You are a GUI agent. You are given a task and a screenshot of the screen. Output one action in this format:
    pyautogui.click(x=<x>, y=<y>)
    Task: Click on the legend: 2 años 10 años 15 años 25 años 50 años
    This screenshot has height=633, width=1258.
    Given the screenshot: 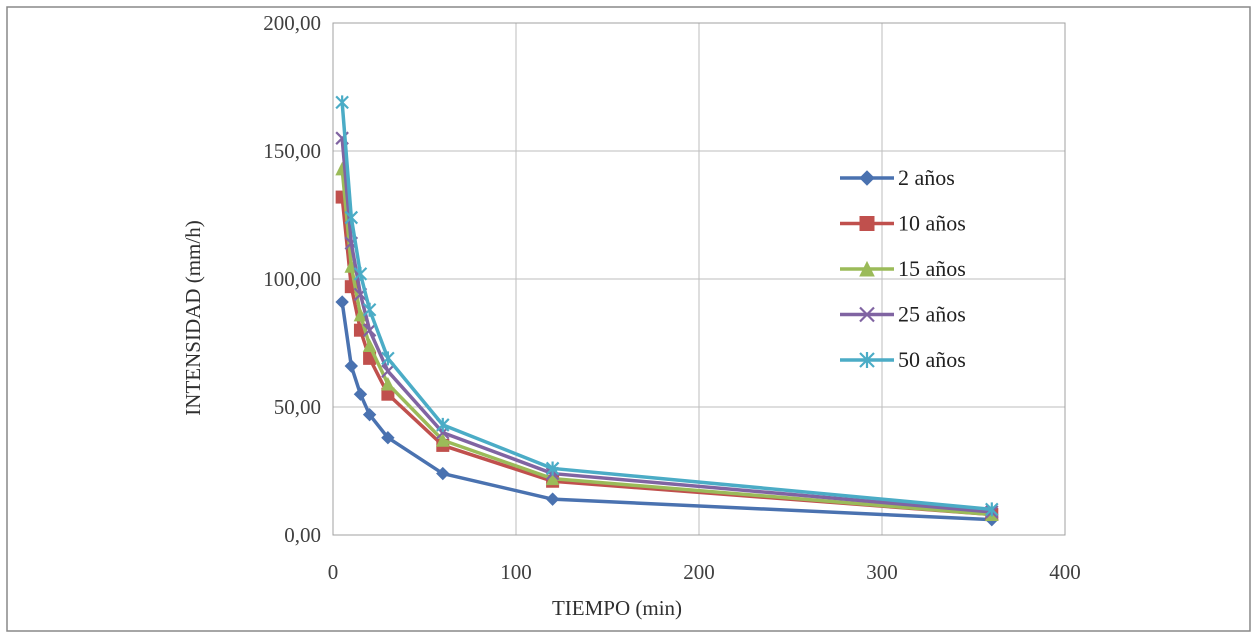 What is the action you would take?
    pyautogui.click(x=903, y=268)
    